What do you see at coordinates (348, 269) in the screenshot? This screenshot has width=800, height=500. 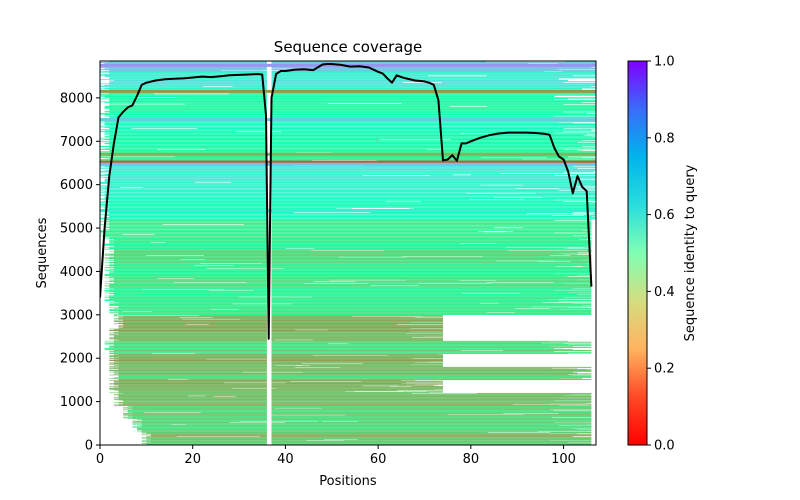 I see `identity-band` at bounding box center [348, 269].